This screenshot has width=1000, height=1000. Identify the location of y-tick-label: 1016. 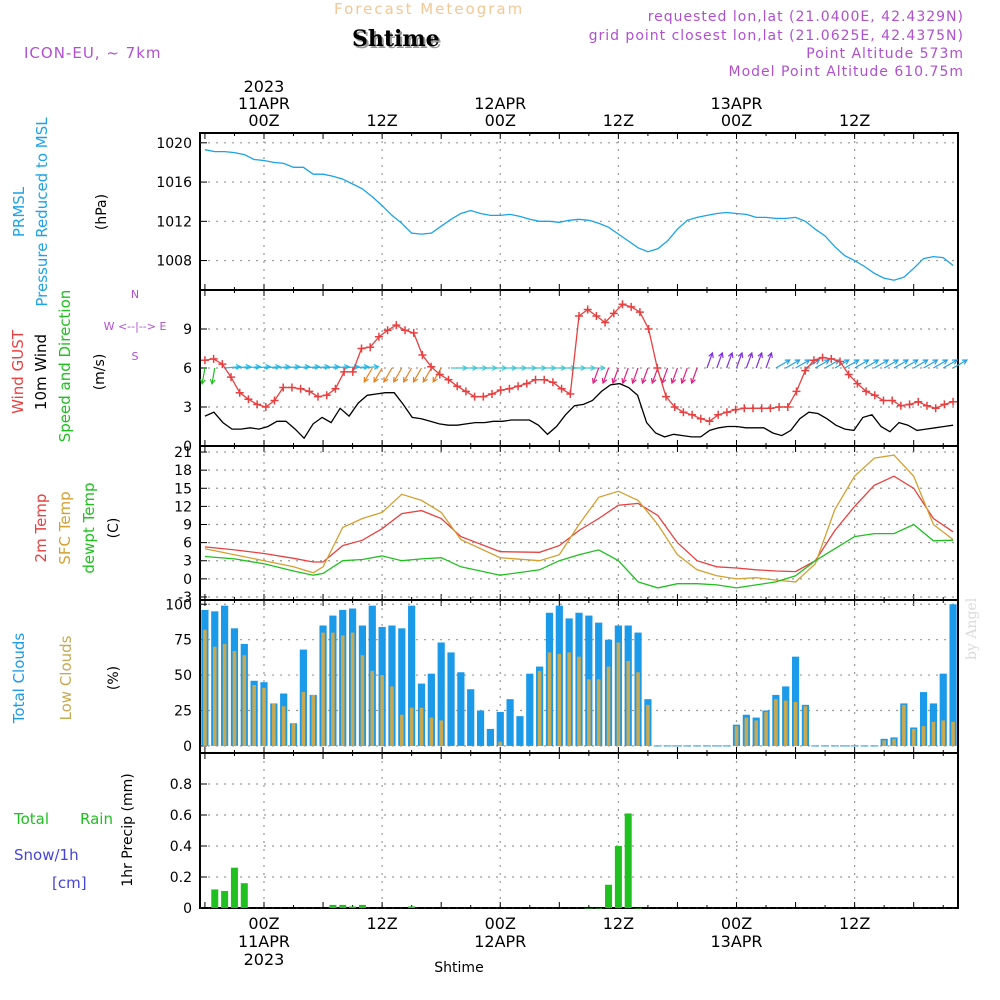
(174, 183).